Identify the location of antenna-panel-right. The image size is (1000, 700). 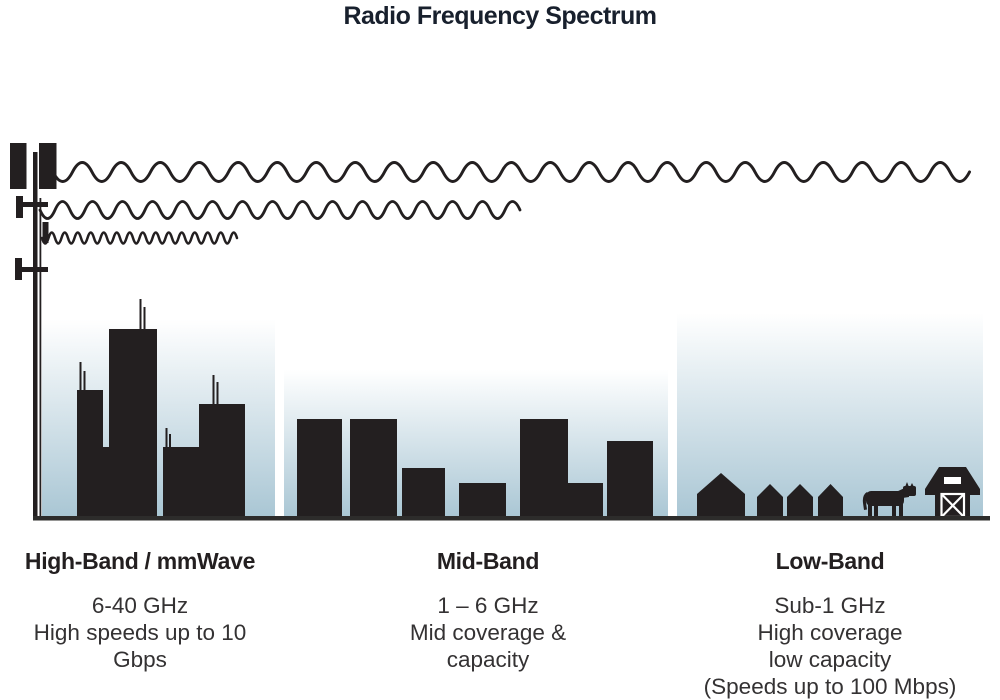
(48, 166).